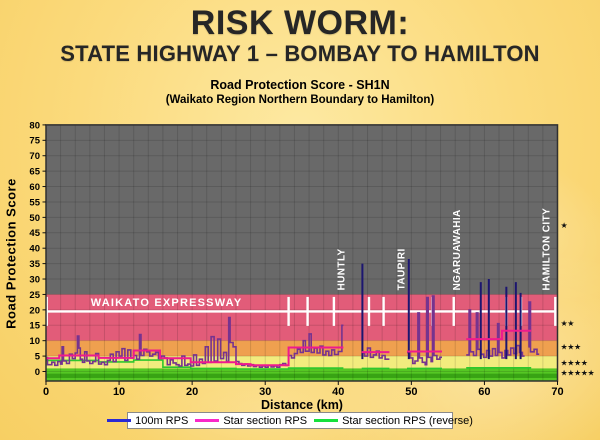  What do you see at coordinates (302, 405) in the screenshot?
I see `x-axis-title: Distance (km)` at bounding box center [302, 405].